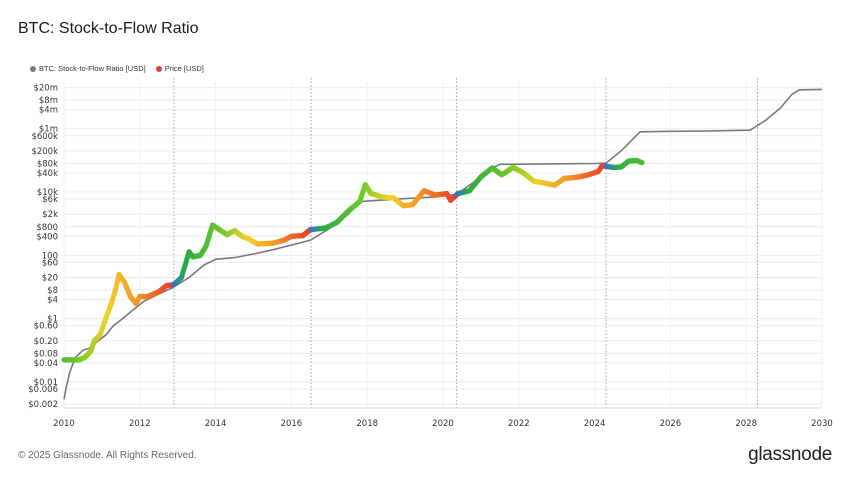 This screenshot has width=850, height=478. Describe the element at coordinates (48, 130) in the screenshot. I see `y-tick-label: $1m` at that location.